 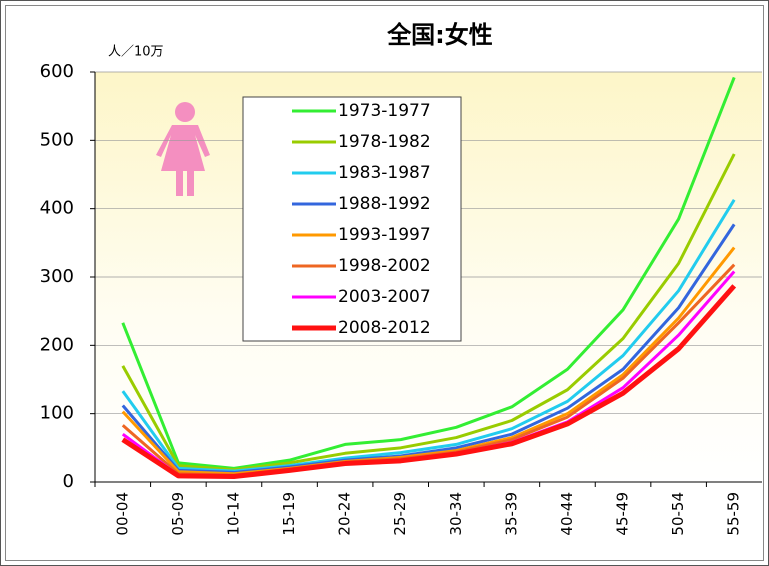 I want to click on x-tick-label: 00-04, so click(x=122, y=514).